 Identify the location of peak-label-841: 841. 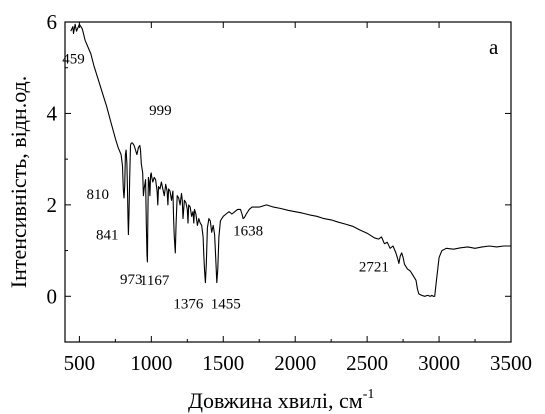
(107, 236).